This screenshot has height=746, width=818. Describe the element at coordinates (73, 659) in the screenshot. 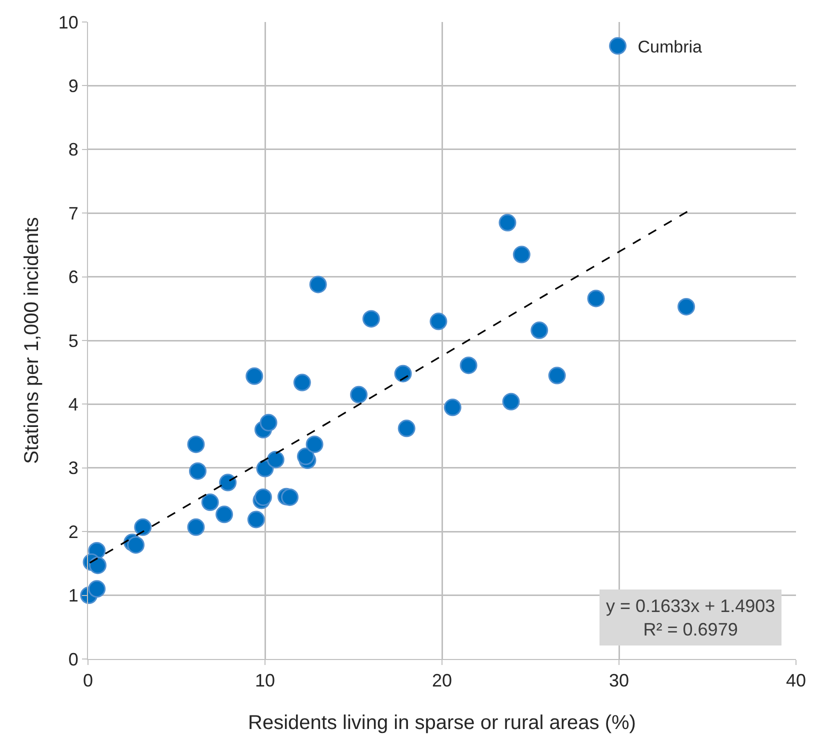

I see `y-tick-label: 0` at that location.